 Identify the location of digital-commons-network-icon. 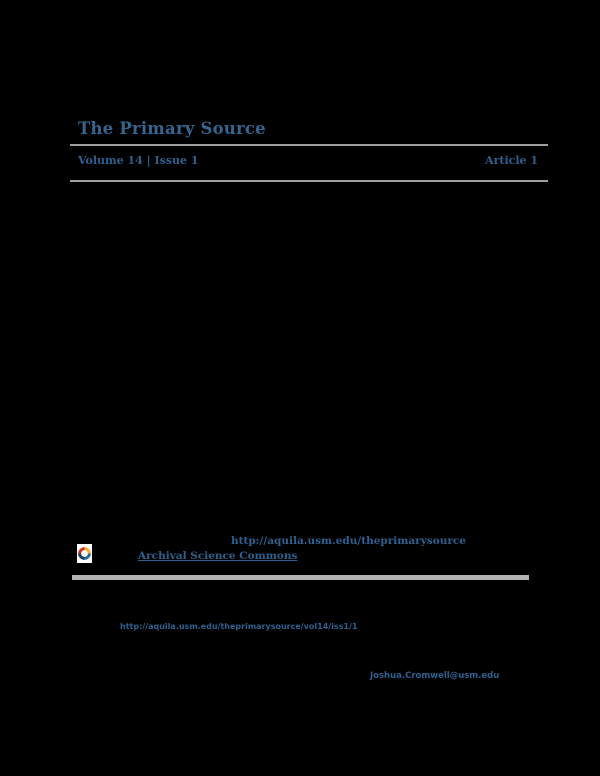
(84, 553).